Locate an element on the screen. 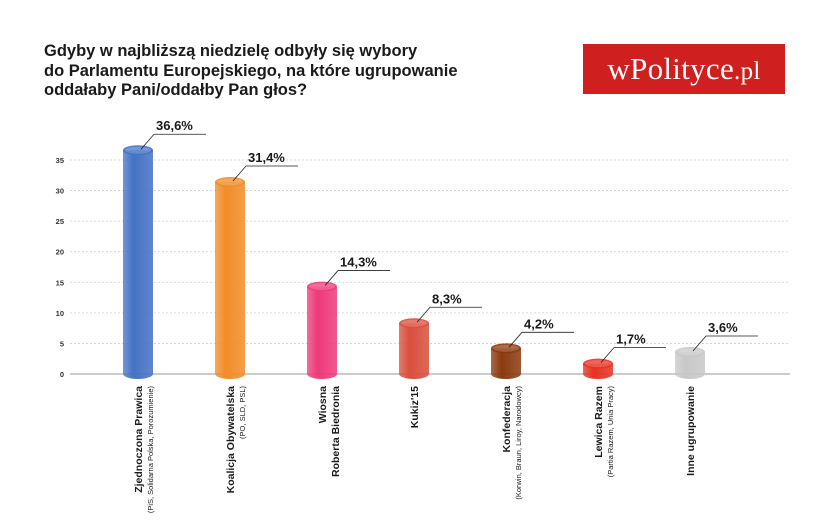  category-label: Koalicja Obywatelska (PO, SLD, PSL) is located at coordinates (236, 440).